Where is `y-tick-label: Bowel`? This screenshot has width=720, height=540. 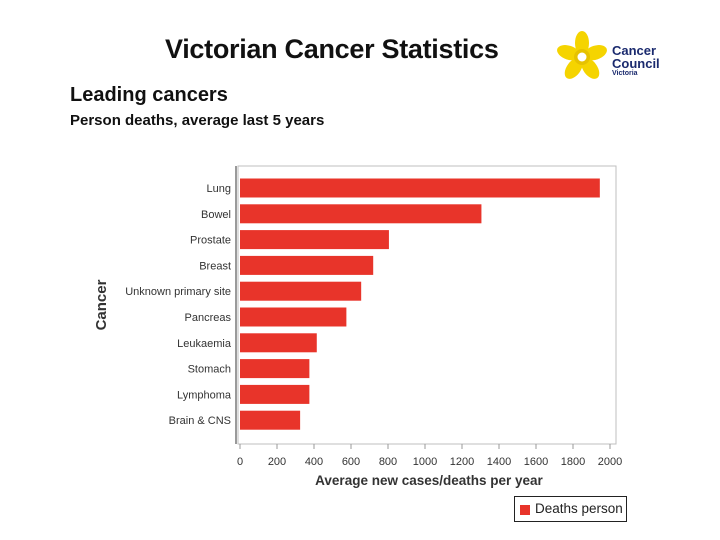 y-tick-label: Bowel is located at coordinates (216, 215).